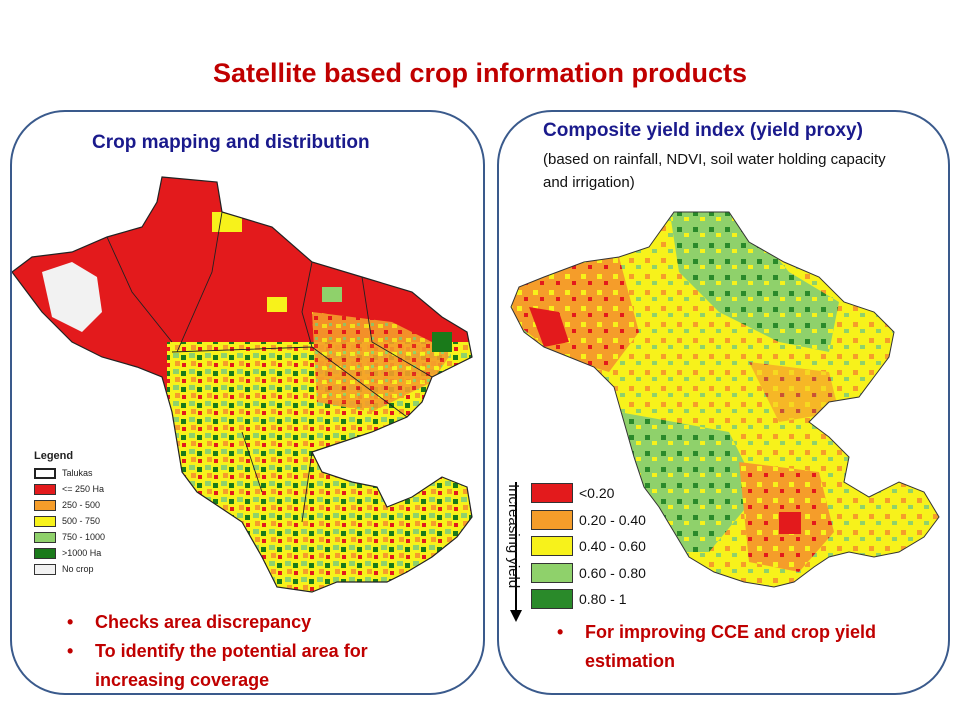 The width and height of the screenshot is (960, 720). Describe the element at coordinates (69, 521) in the screenshot. I see `legend-item: 500 - 750` at that location.